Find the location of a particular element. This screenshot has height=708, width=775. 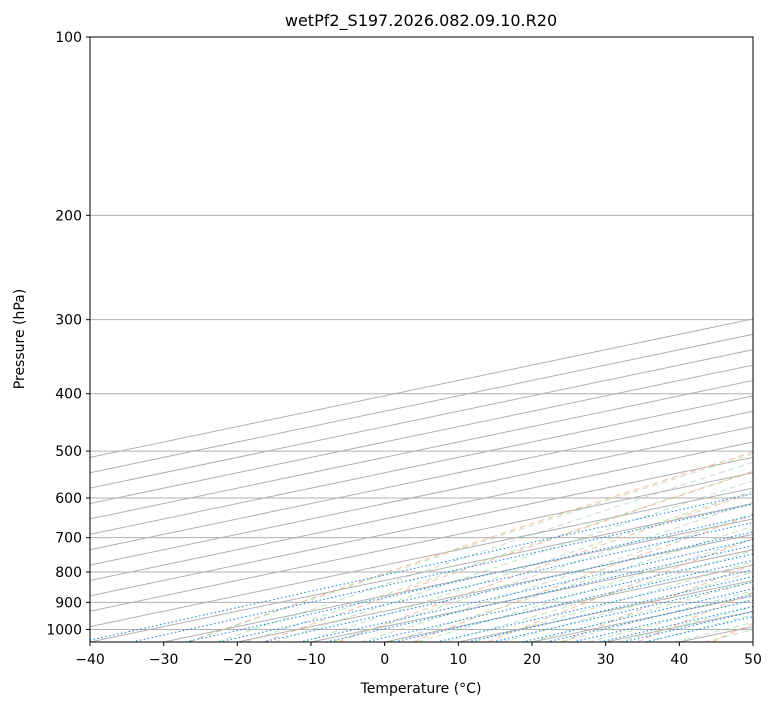

x-tick-label: −40 is located at coordinates (90, 660).